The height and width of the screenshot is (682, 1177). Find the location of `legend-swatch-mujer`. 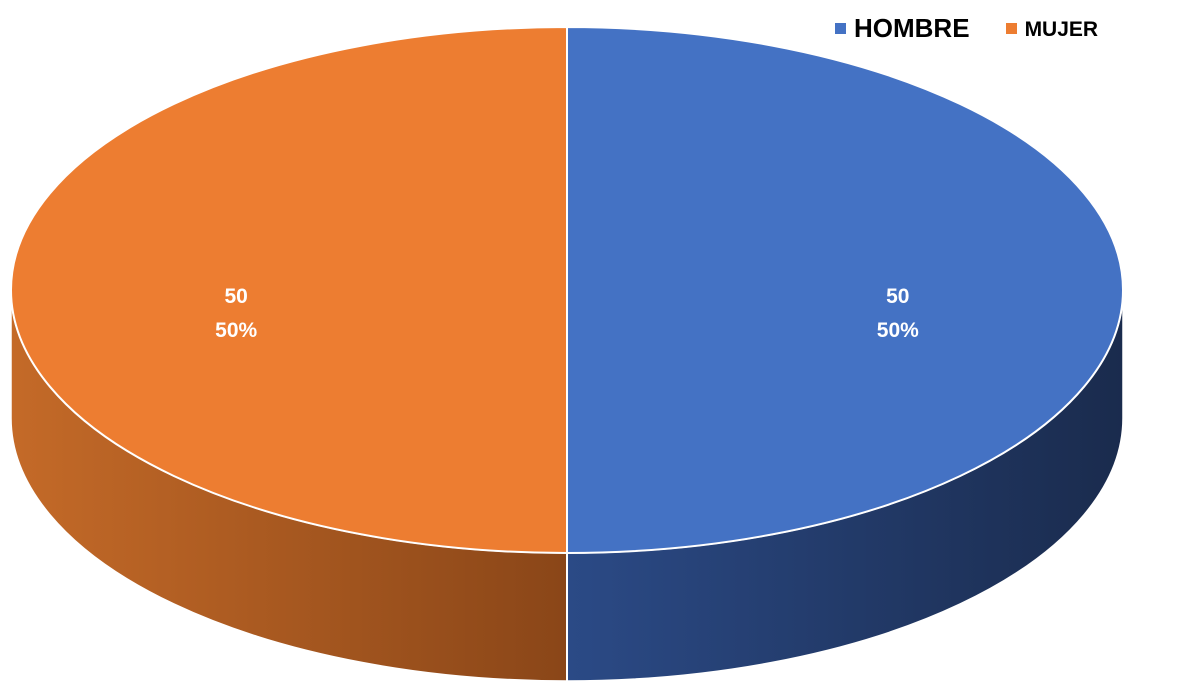

legend-swatch-mujer is located at coordinates (1011, 28).